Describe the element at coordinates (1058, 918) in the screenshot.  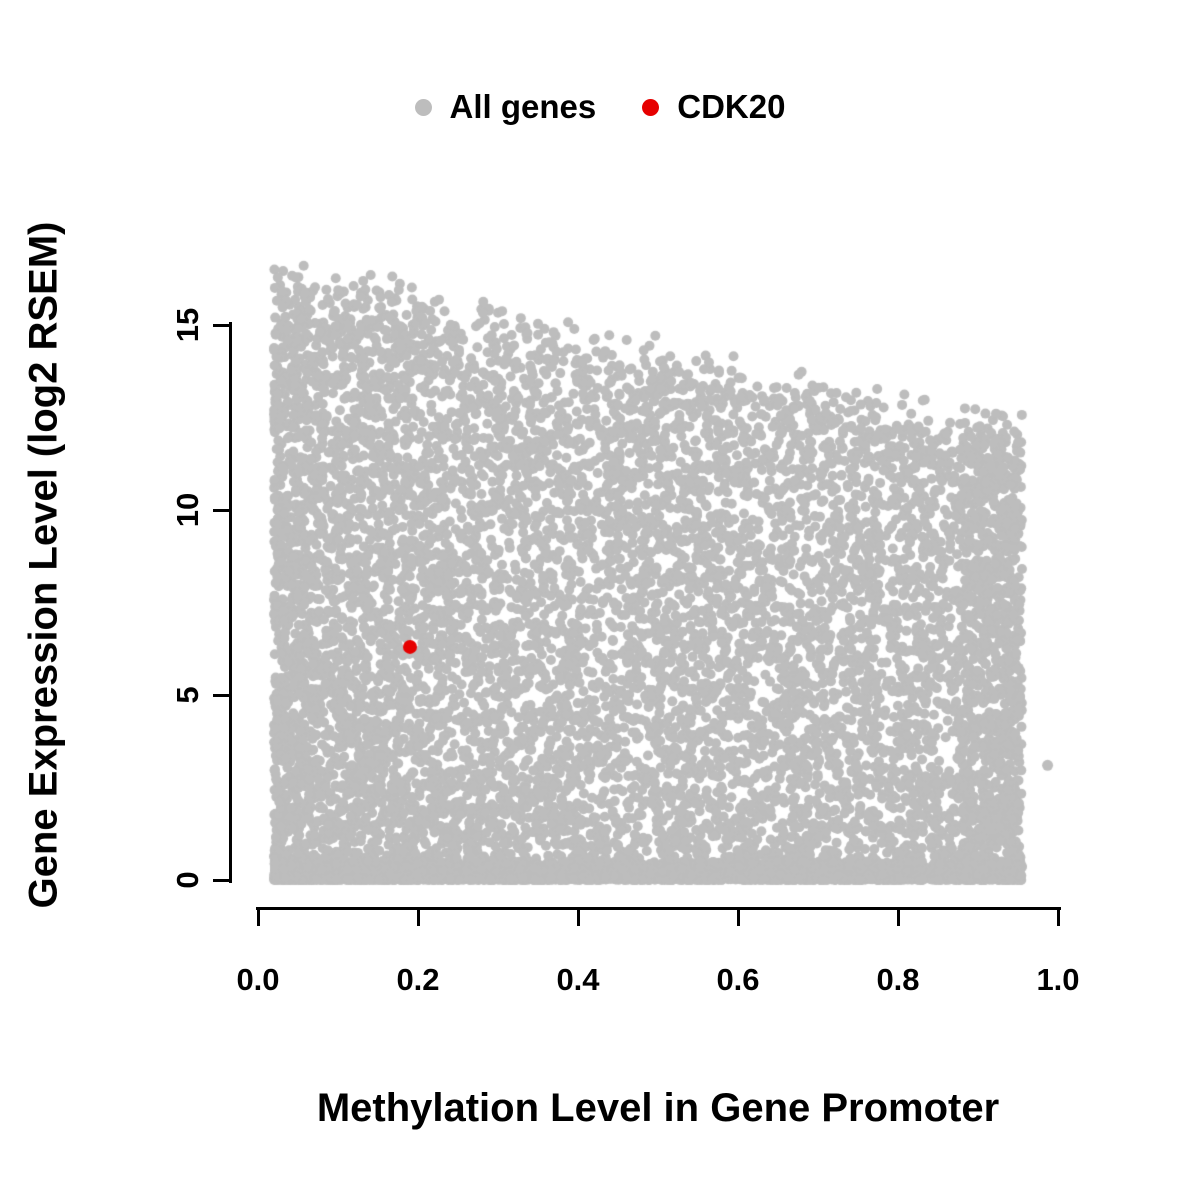
I see `x-tick-1.0` at that location.